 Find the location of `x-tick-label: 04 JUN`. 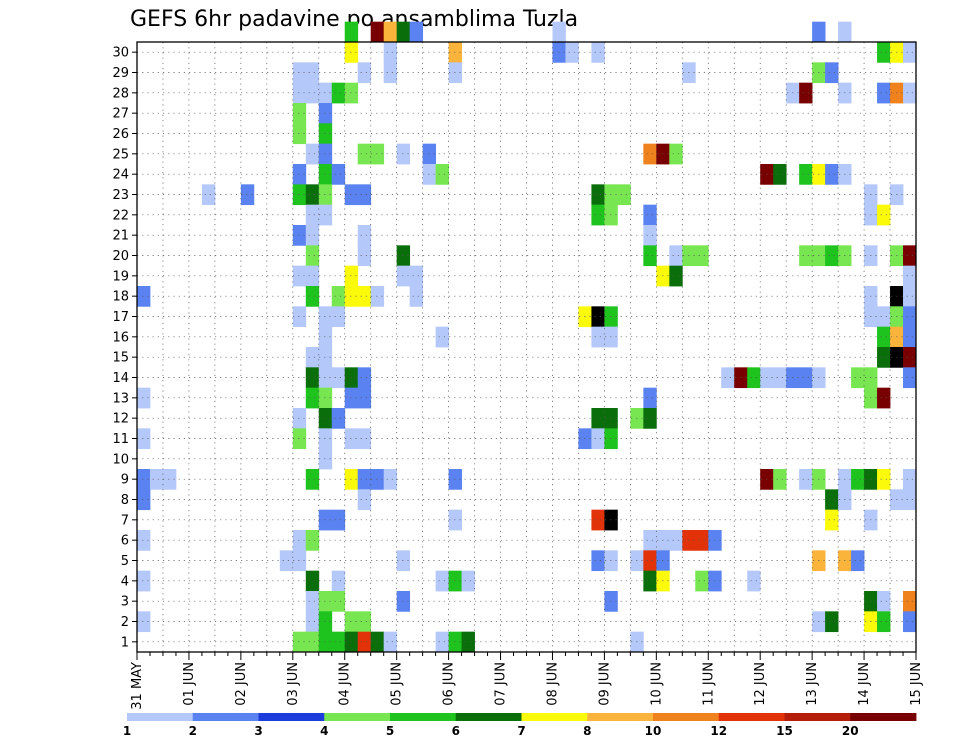

x-tick-label: 04 JUN is located at coordinates (345, 684).